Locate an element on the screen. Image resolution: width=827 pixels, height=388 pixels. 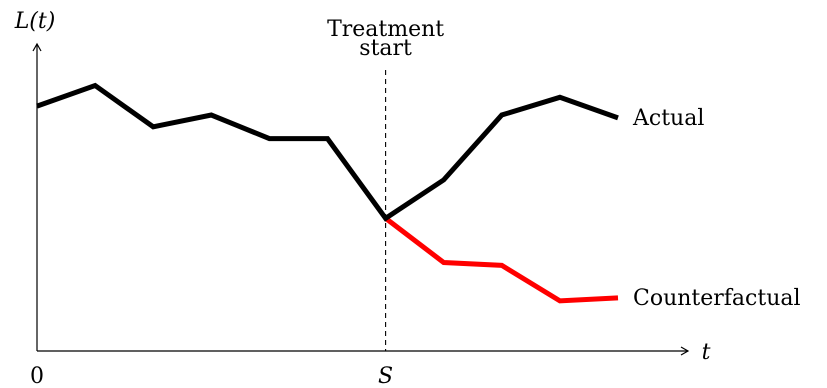
tick-label: S is located at coordinates (385, 376).